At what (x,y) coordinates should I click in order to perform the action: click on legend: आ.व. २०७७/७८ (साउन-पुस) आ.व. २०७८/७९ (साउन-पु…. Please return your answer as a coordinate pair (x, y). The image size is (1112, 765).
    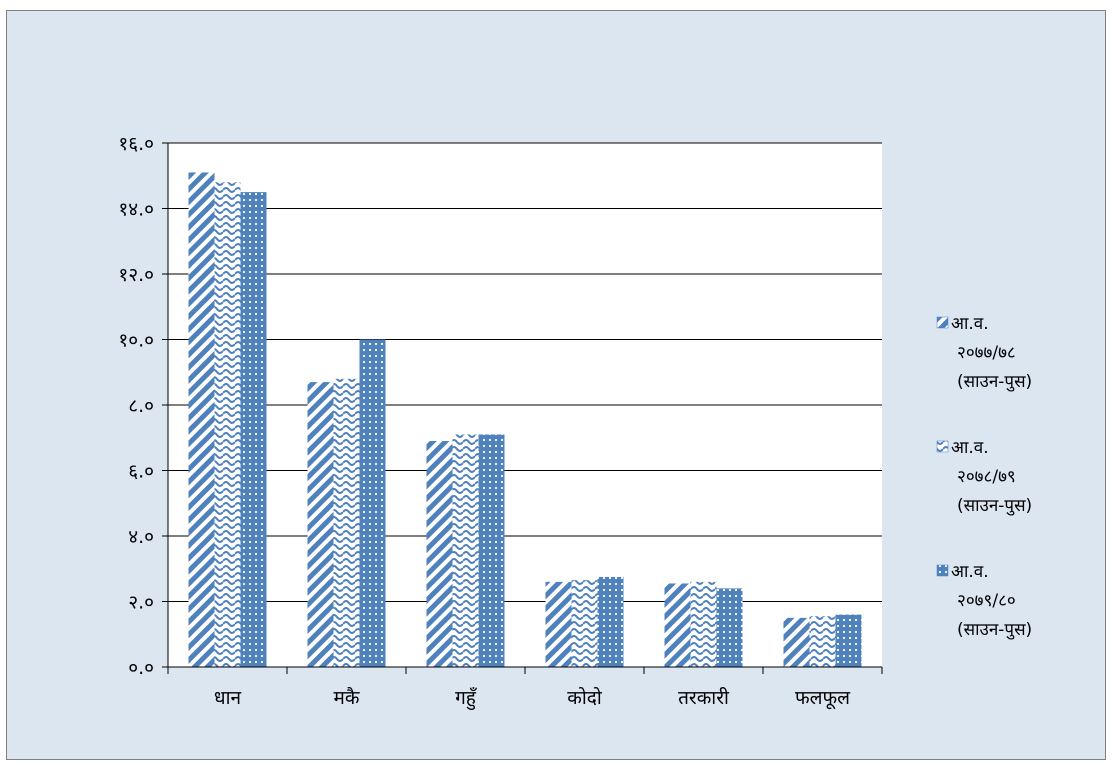
    Looking at the image, I should click on (984, 477).